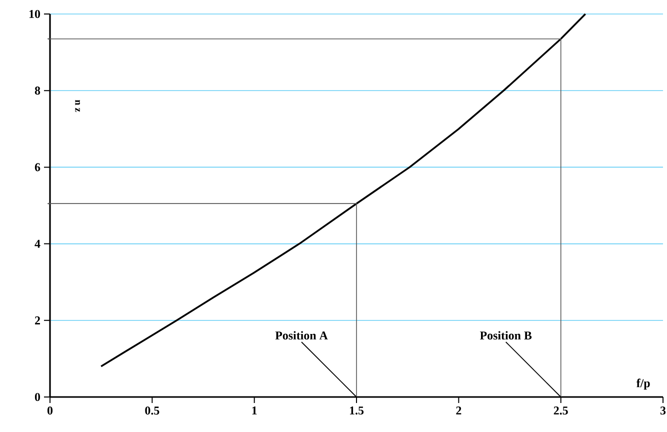 This screenshot has width=667, height=432. What do you see at coordinates (561, 410) in the screenshot?
I see `x-tick-label: 2.5` at bounding box center [561, 410].